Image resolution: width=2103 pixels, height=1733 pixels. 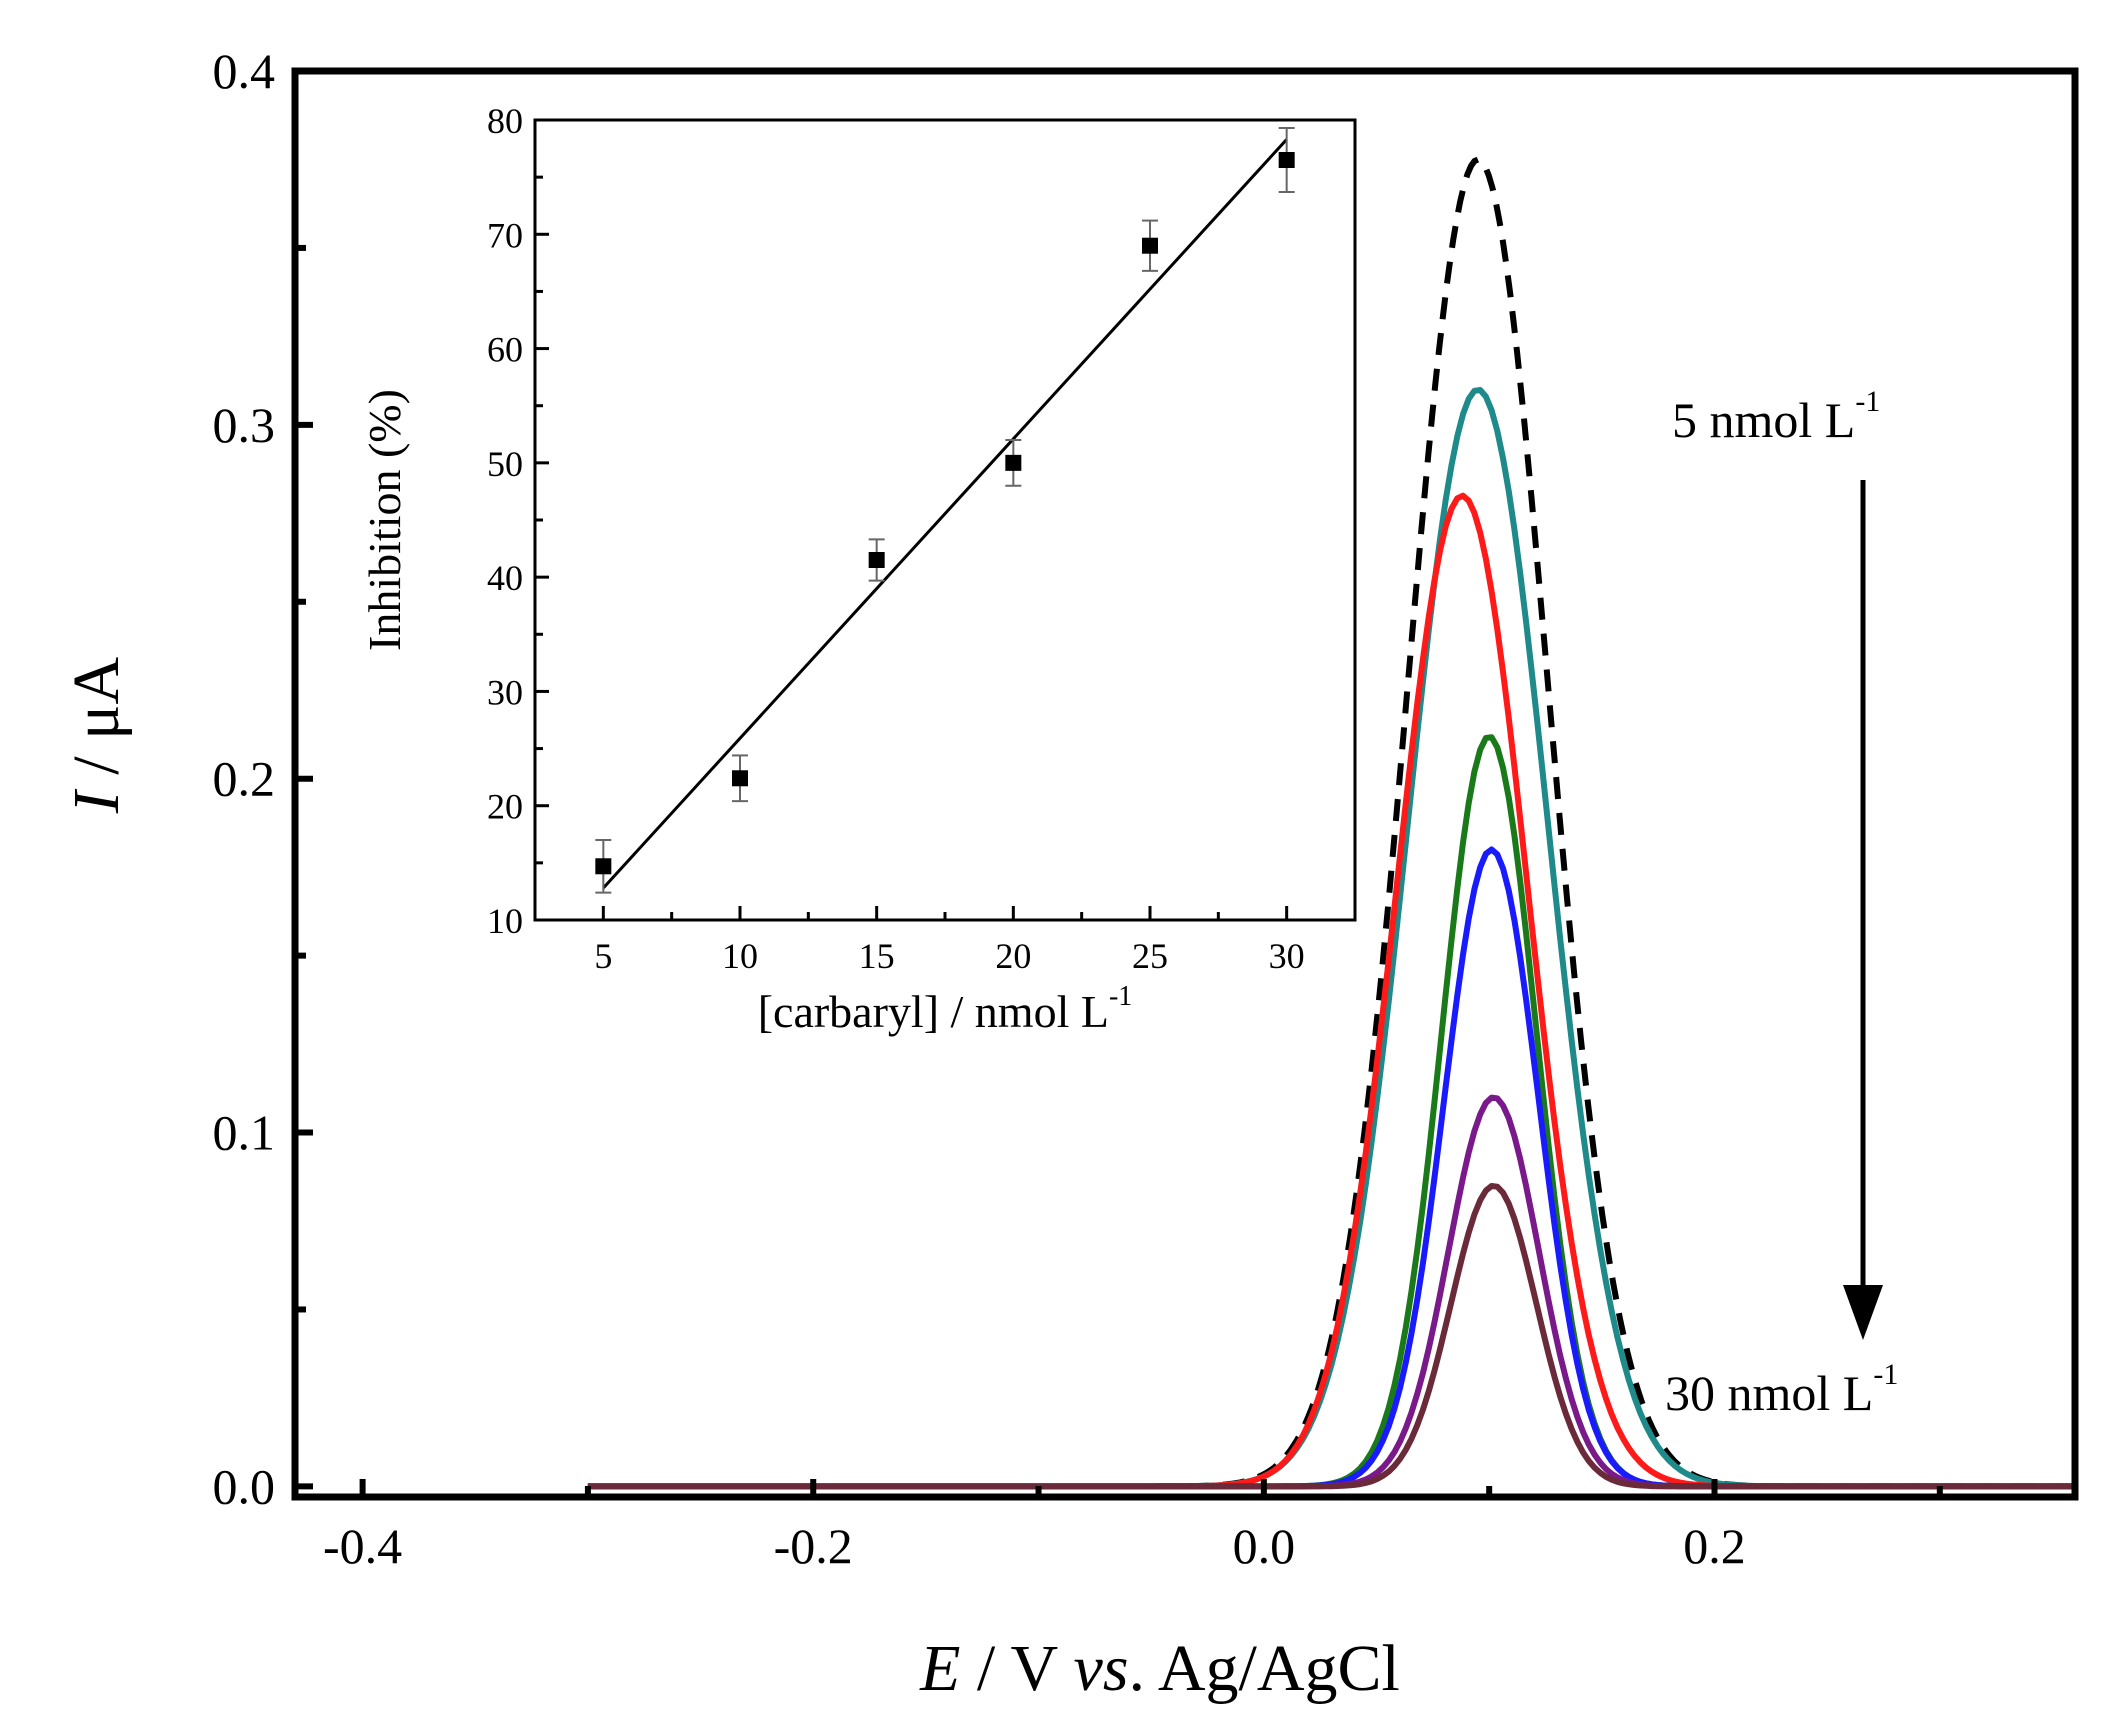 What do you see at coordinates (933, 1011) in the screenshot?
I see `inset-x-axis-label-text: [carbaryl] / nmol L` at bounding box center [933, 1011].